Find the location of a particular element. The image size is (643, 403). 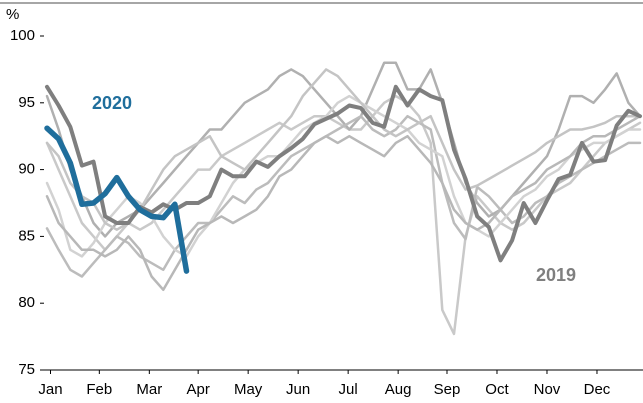

x-tick-label: Mar is located at coordinates (149, 389).